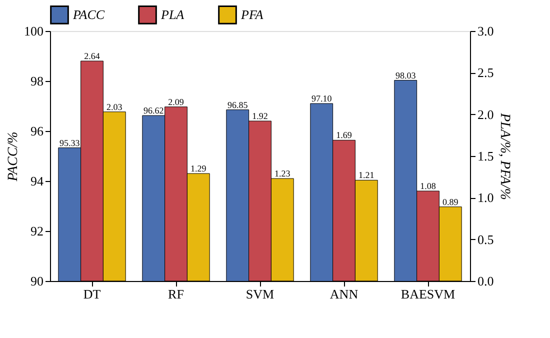 The width and height of the screenshot is (550, 338). What do you see at coordinates (13, 157) in the screenshot?
I see `y-axis-title: PACC/%` at bounding box center [13, 157].